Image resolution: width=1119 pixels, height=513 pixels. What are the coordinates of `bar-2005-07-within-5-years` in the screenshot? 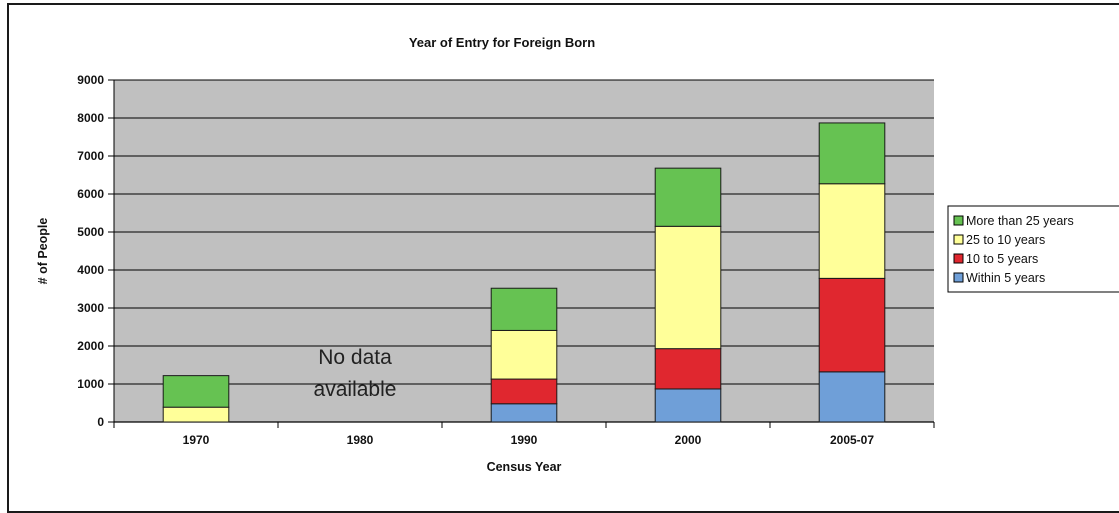 It's located at (852, 397).